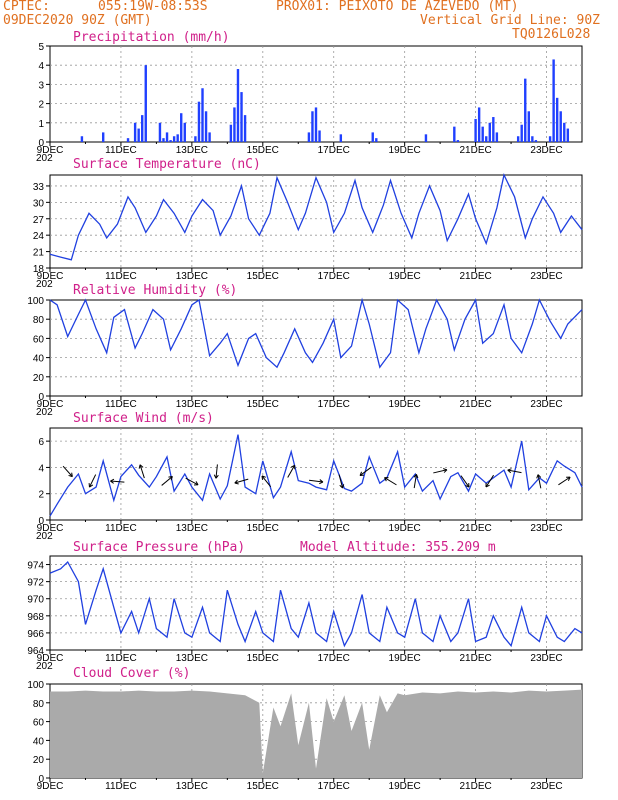  What do you see at coordinates (26, 7) in the screenshot?
I see `header-line1-left: CPTEC:` at bounding box center [26, 7].